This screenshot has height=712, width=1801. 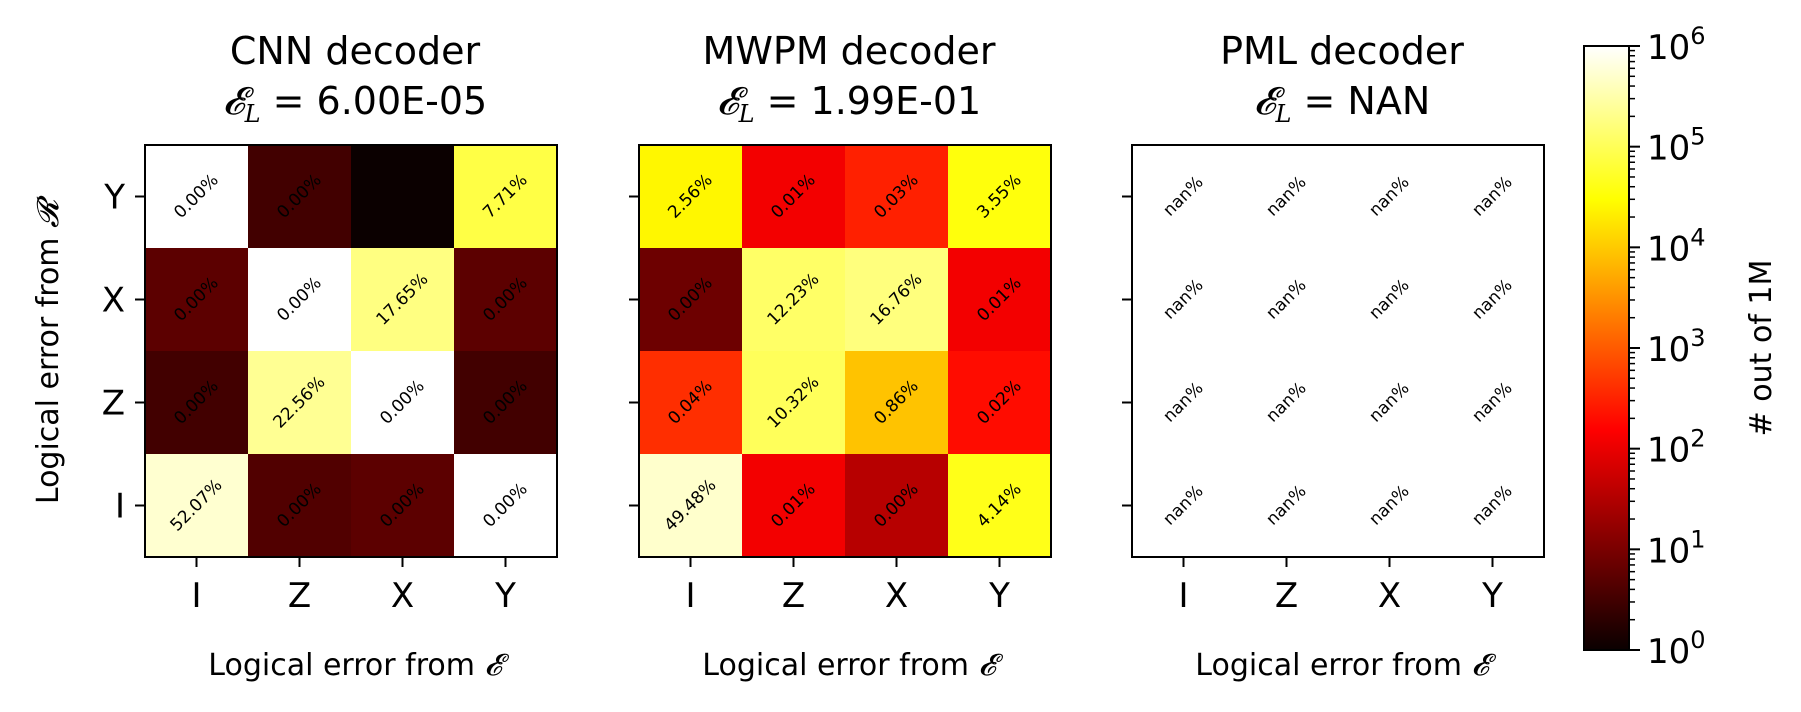 What do you see at coordinates (358, 665) in the screenshot?
I see `panel-1-xlabel: Logical error from 𝓔` at bounding box center [358, 665].